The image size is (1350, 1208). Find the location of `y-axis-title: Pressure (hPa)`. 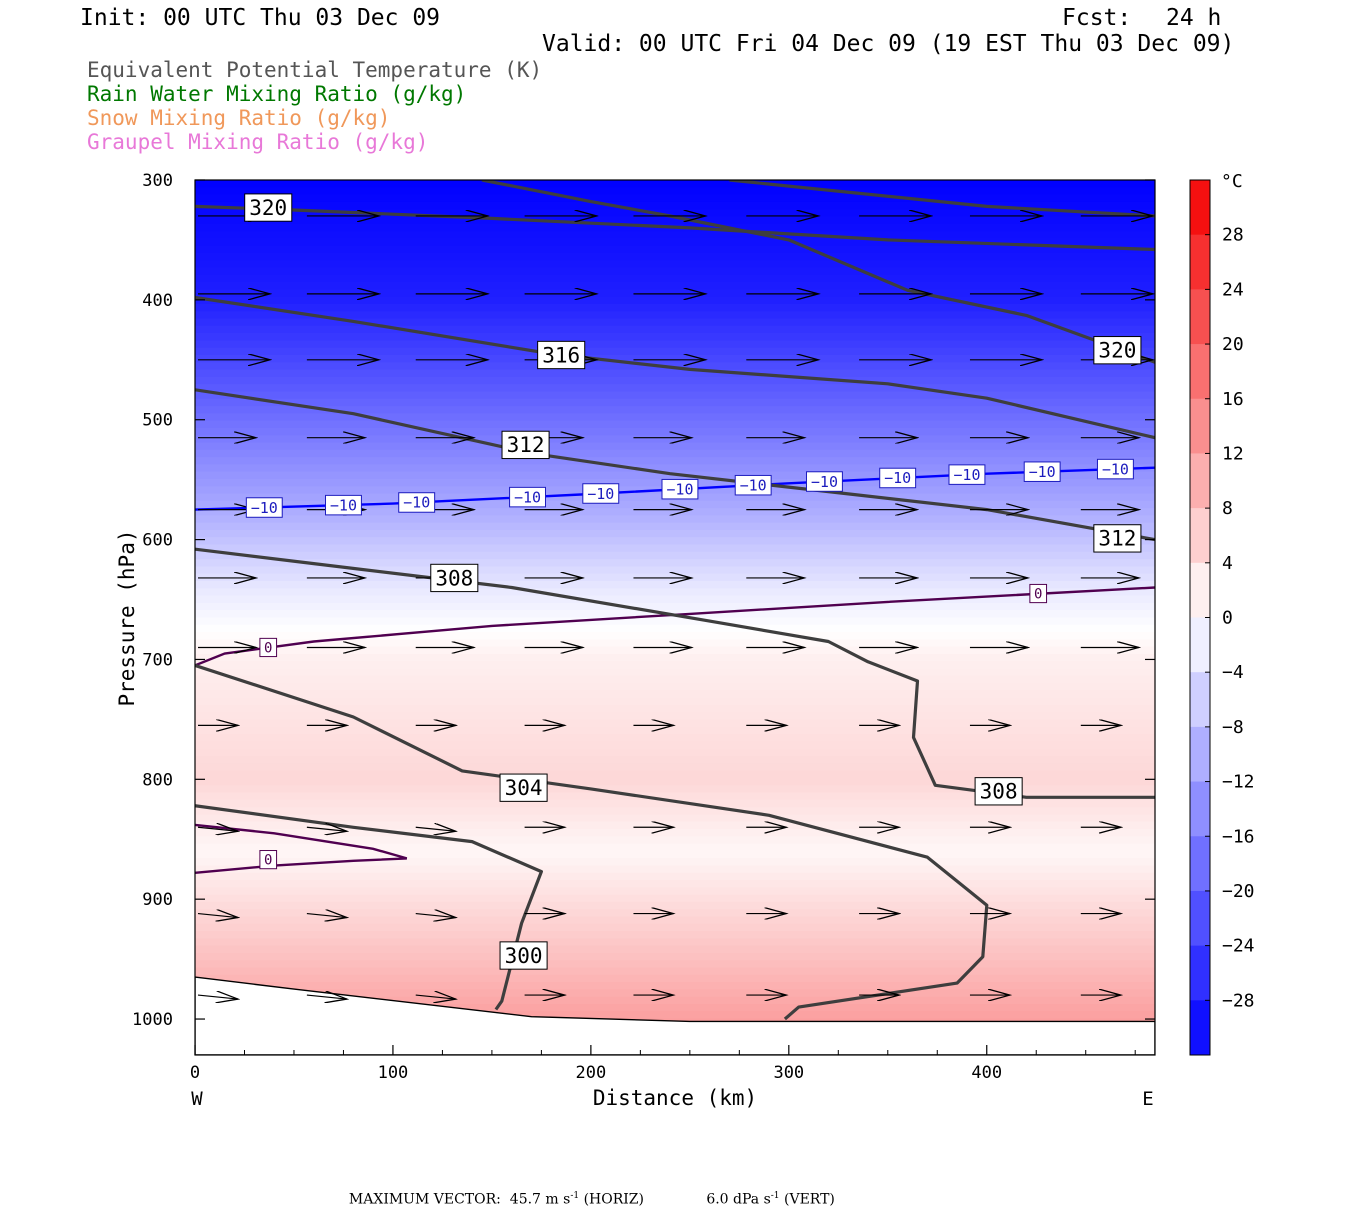

y-axis-title: Pressure (hPa) is located at coordinates (127, 617).